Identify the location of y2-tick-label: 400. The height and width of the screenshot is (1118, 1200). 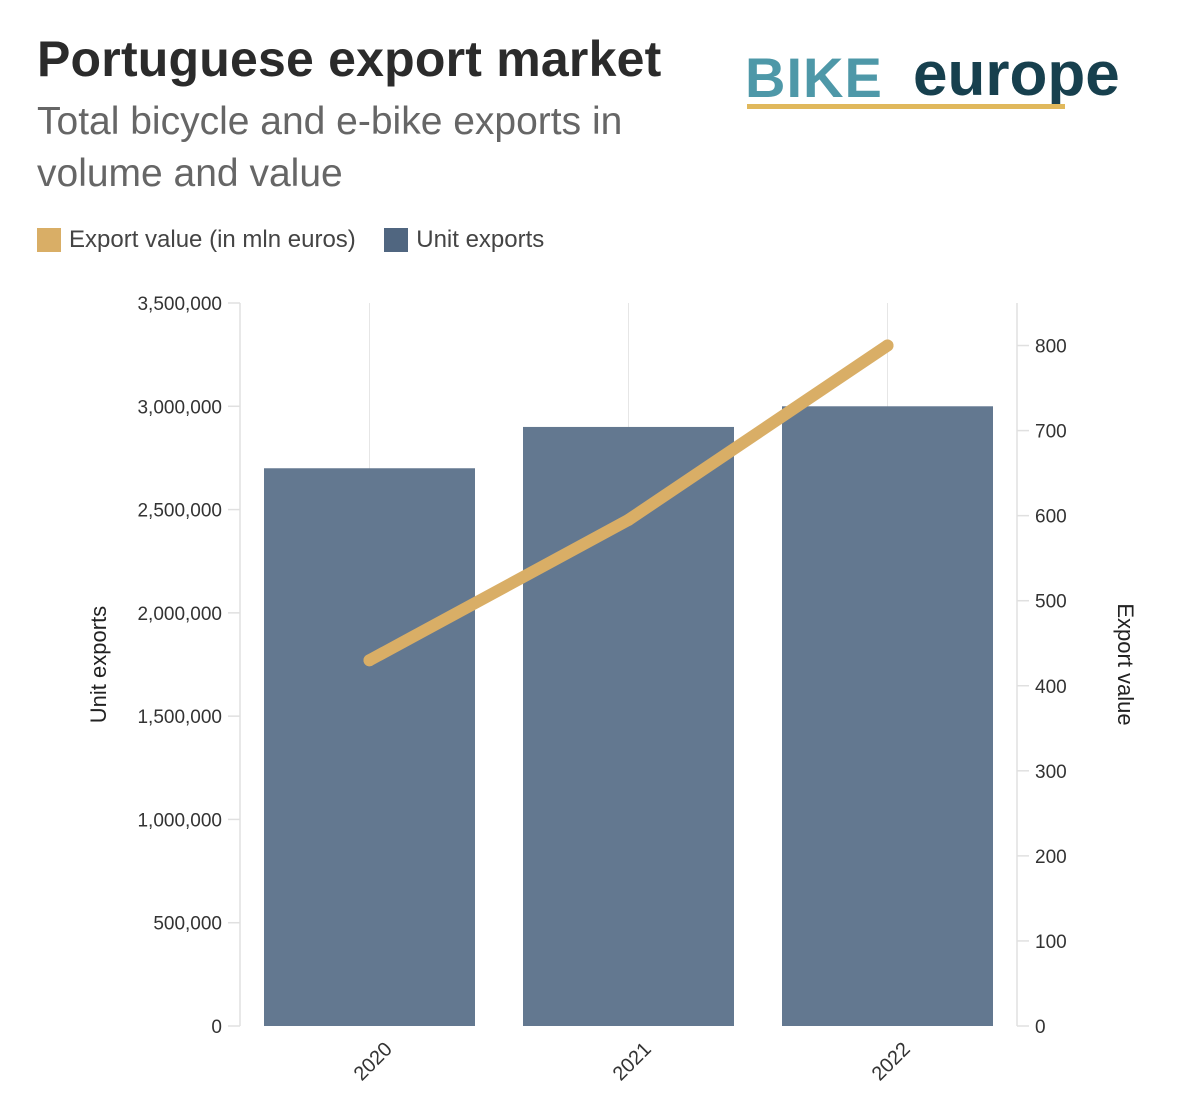
(1051, 687).